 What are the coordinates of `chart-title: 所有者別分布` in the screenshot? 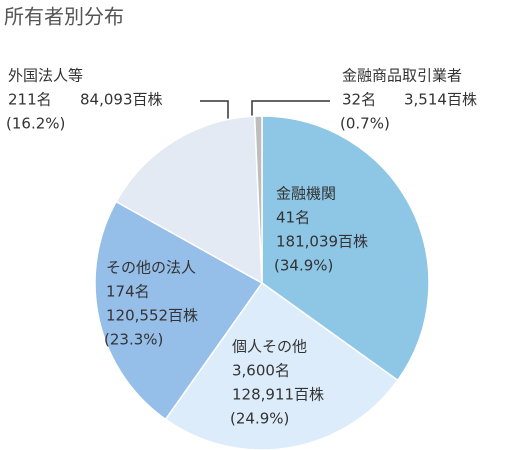 It's located at (64, 17).